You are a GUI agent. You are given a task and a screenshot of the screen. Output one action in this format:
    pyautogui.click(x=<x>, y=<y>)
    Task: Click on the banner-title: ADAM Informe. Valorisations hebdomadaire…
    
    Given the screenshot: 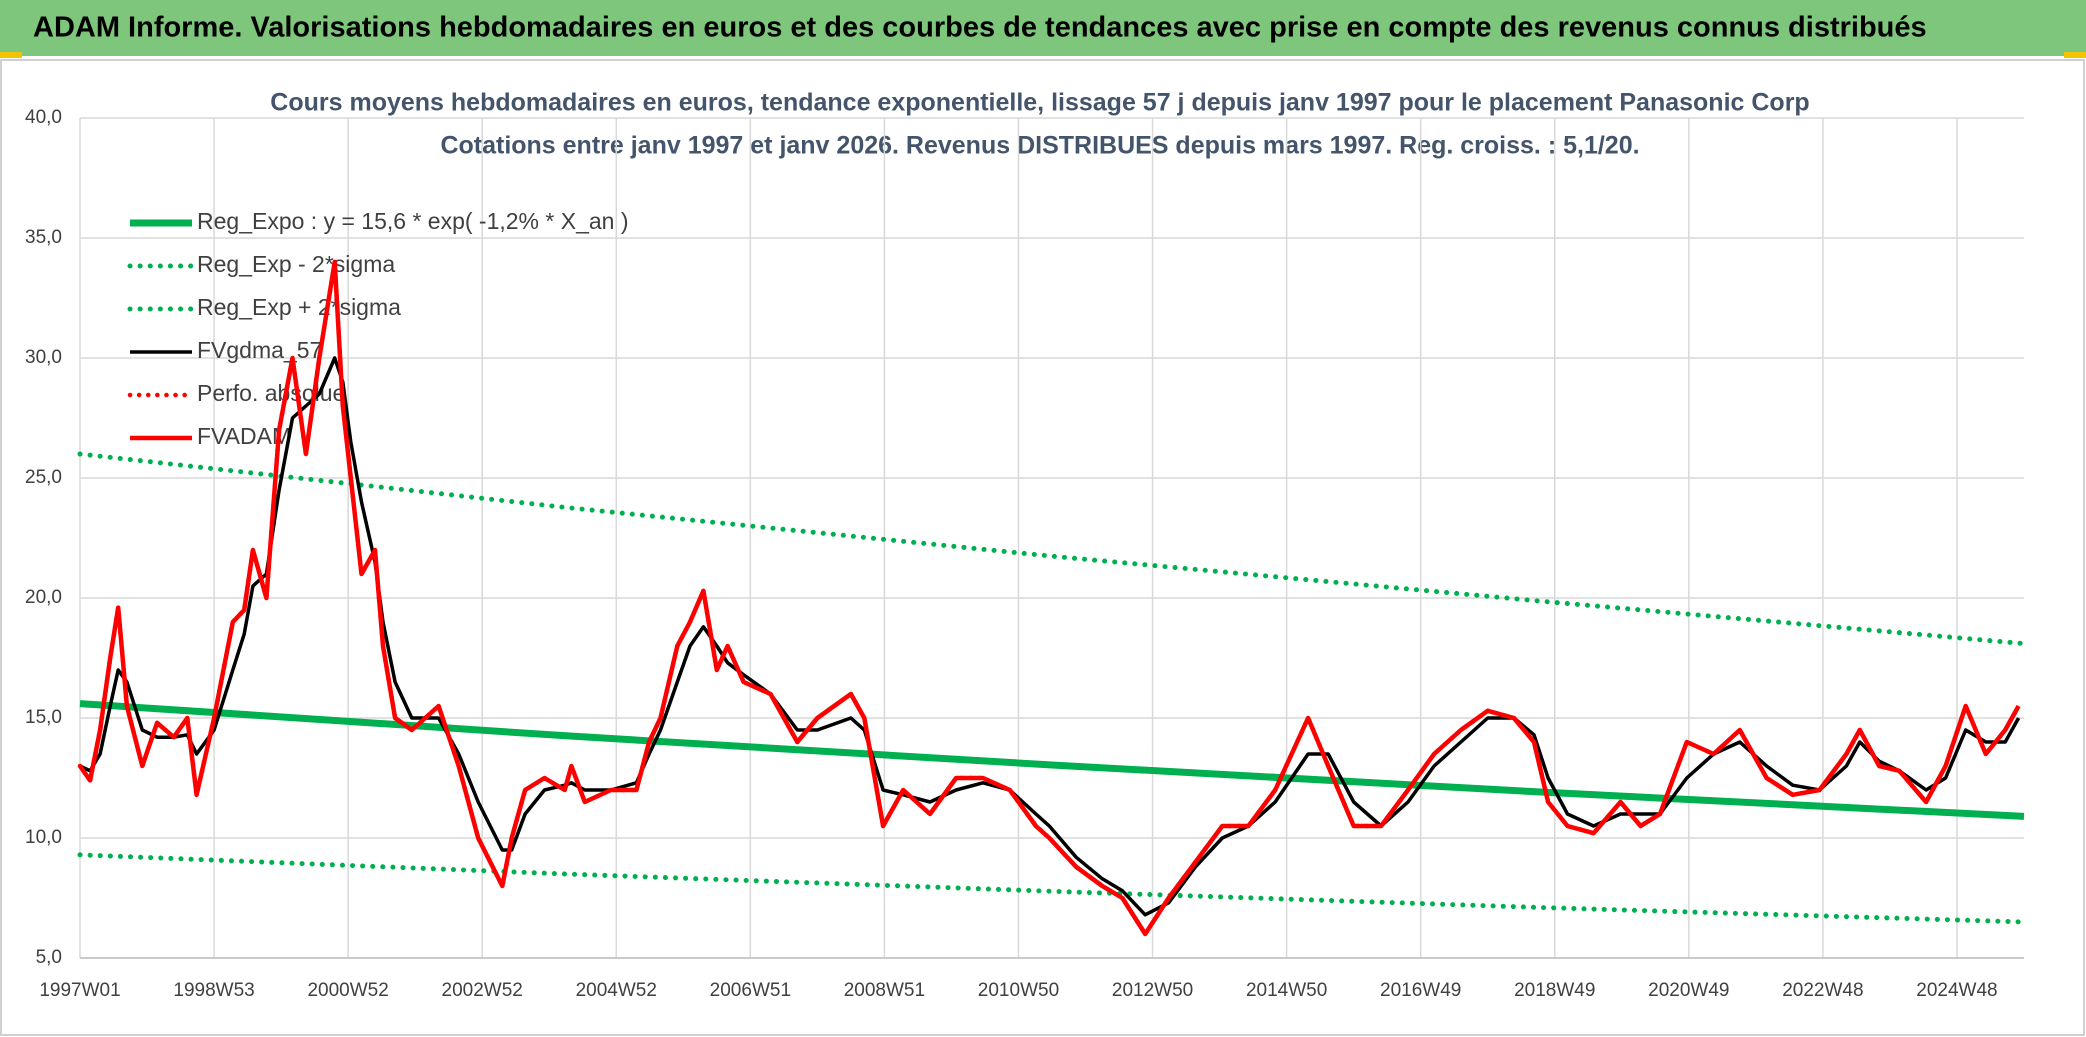 What is the action you would take?
    pyautogui.click(x=980, y=28)
    